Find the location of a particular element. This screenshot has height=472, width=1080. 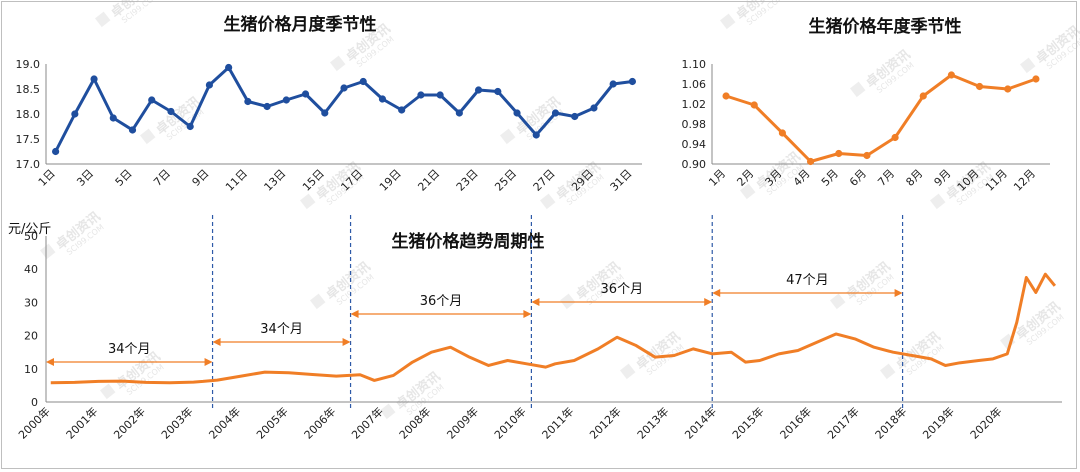

period-label: 34个月 is located at coordinates (281, 329).